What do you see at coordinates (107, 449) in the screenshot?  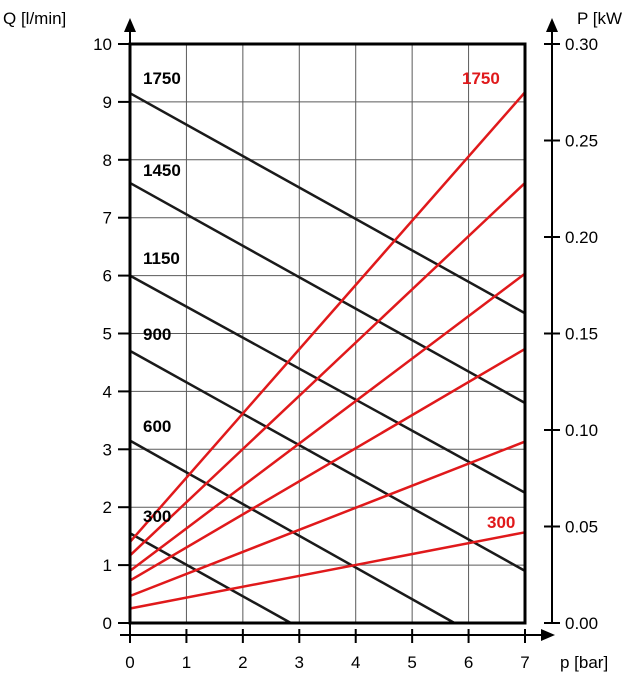 I see `y-tick-label-3: 3` at bounding box center [107, 449].